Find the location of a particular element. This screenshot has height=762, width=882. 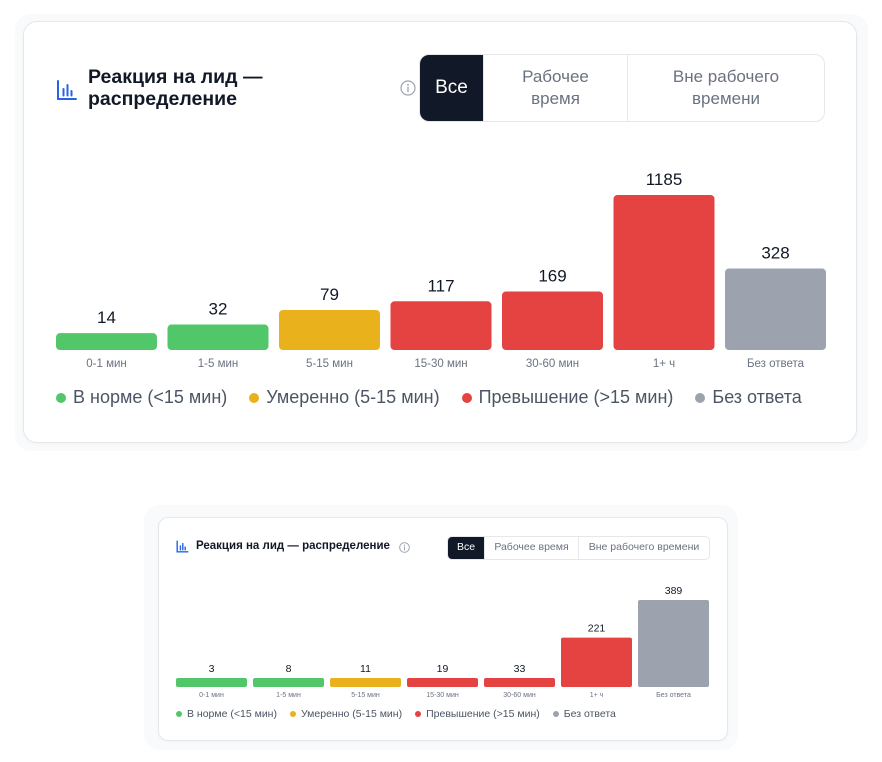

bar-value-label: 79 is located at coordinates (329, 294).